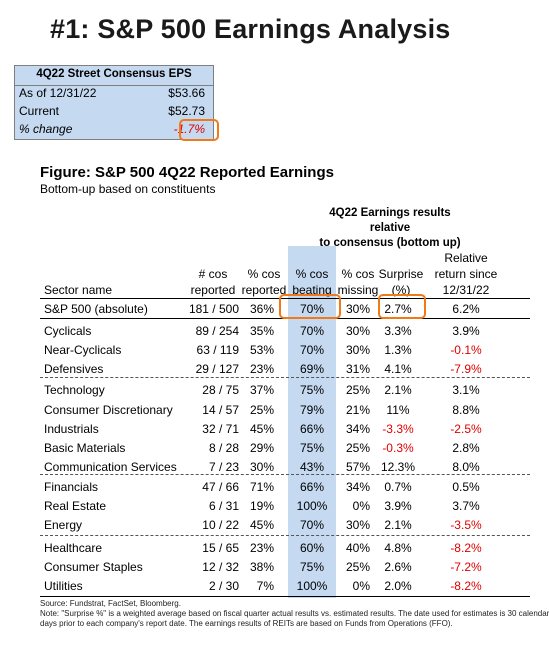  What do you see at coordinates (261, 331) in the screenshot?
I see `pct-reported-cell: 35%` at bounding box center [261, 331].